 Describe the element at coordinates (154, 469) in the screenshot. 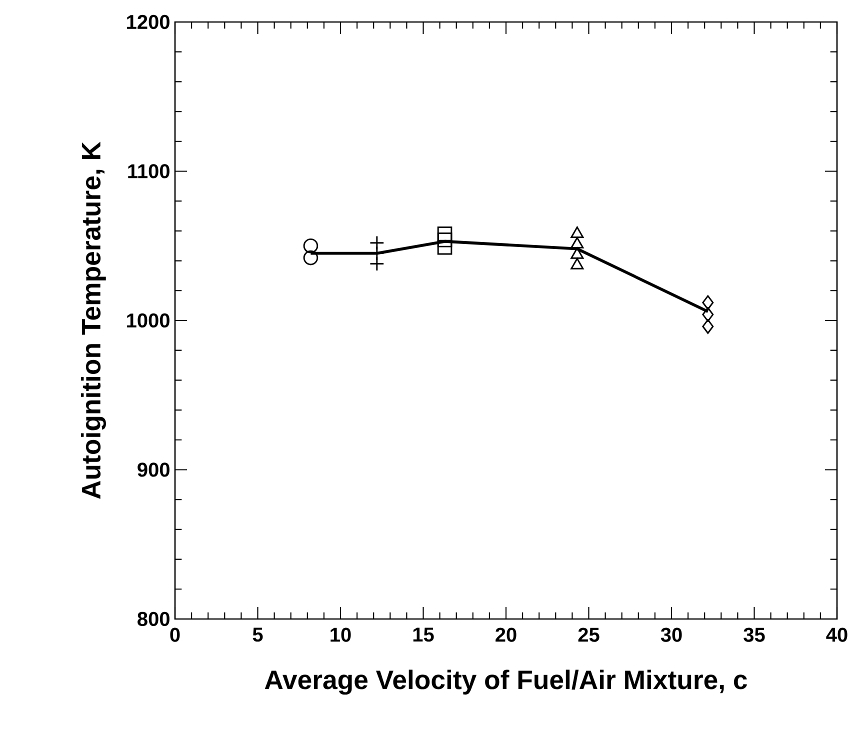

I see `y-tick-label: 900` at that location.